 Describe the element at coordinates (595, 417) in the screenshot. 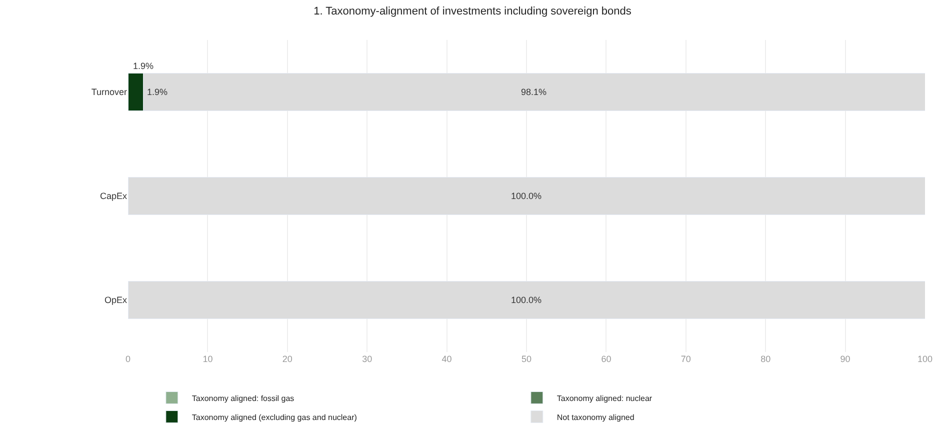

I see `legend-label: Not taxonomy aligned` at that location.